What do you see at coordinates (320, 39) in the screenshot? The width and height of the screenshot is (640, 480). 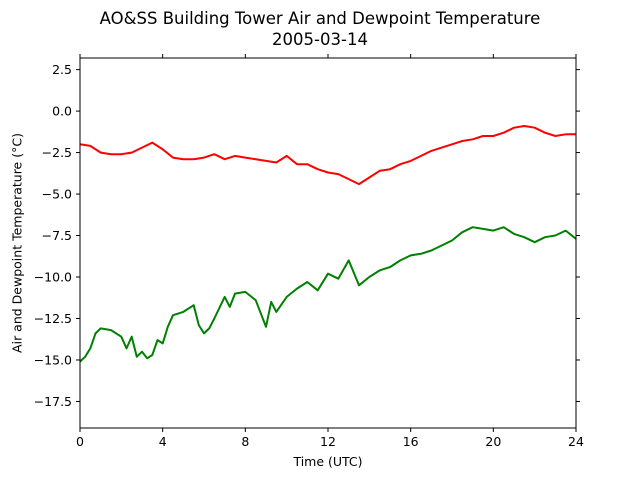 I see `chart-subtitle: 2005-03-14` at bounding box center [320, 39].